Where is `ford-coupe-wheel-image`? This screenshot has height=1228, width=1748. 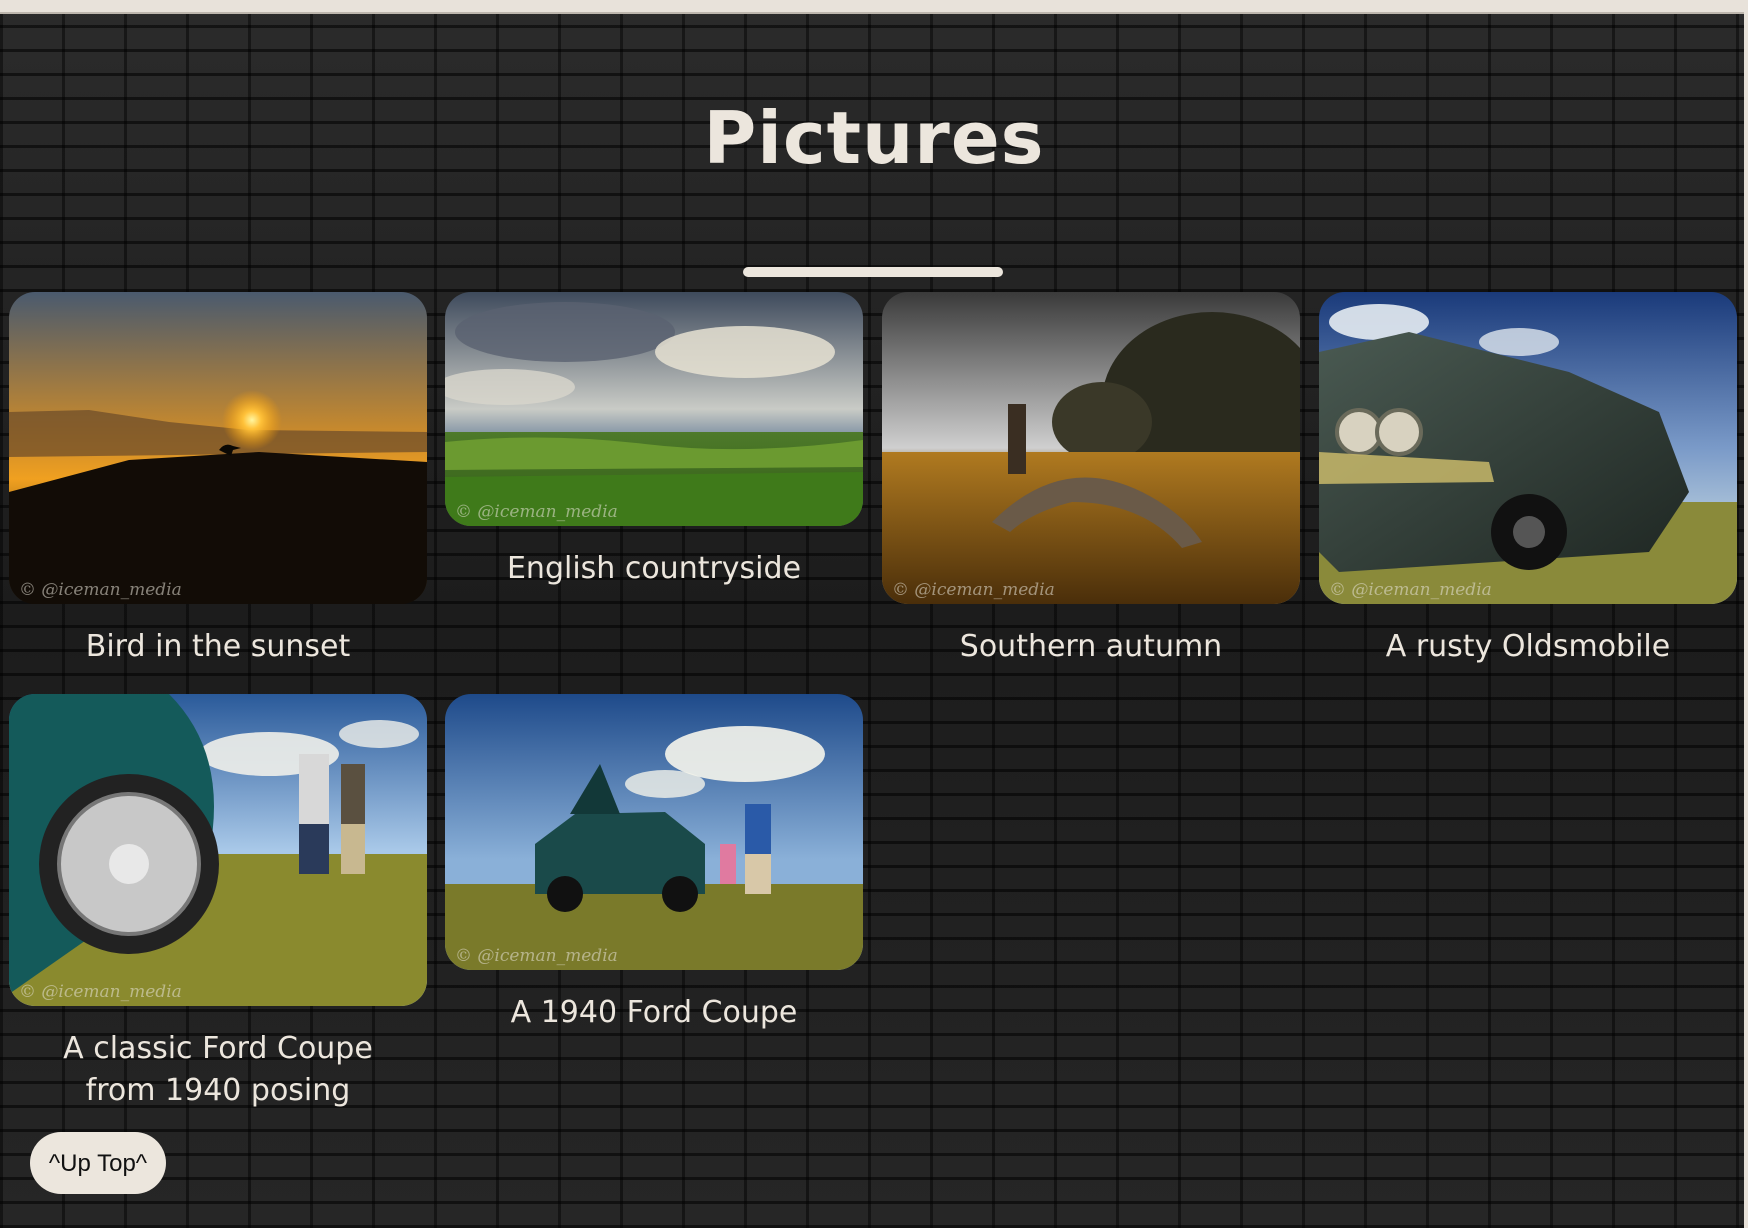 ford-coupe-wheel-image is located at coordinates (218, 850).